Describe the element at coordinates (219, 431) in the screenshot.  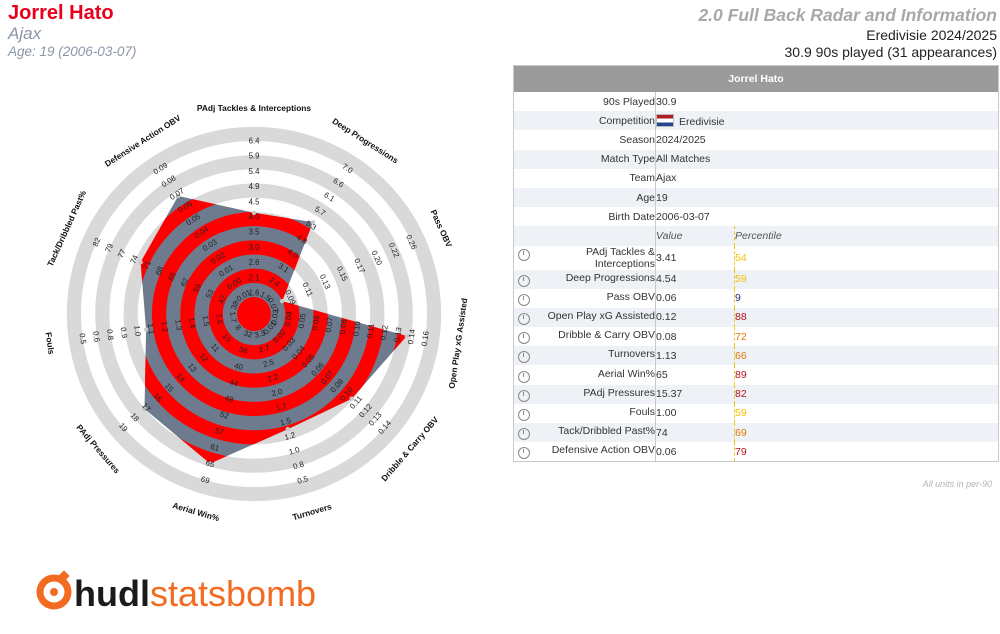
I see `axis-tick-label: 57` at that location.